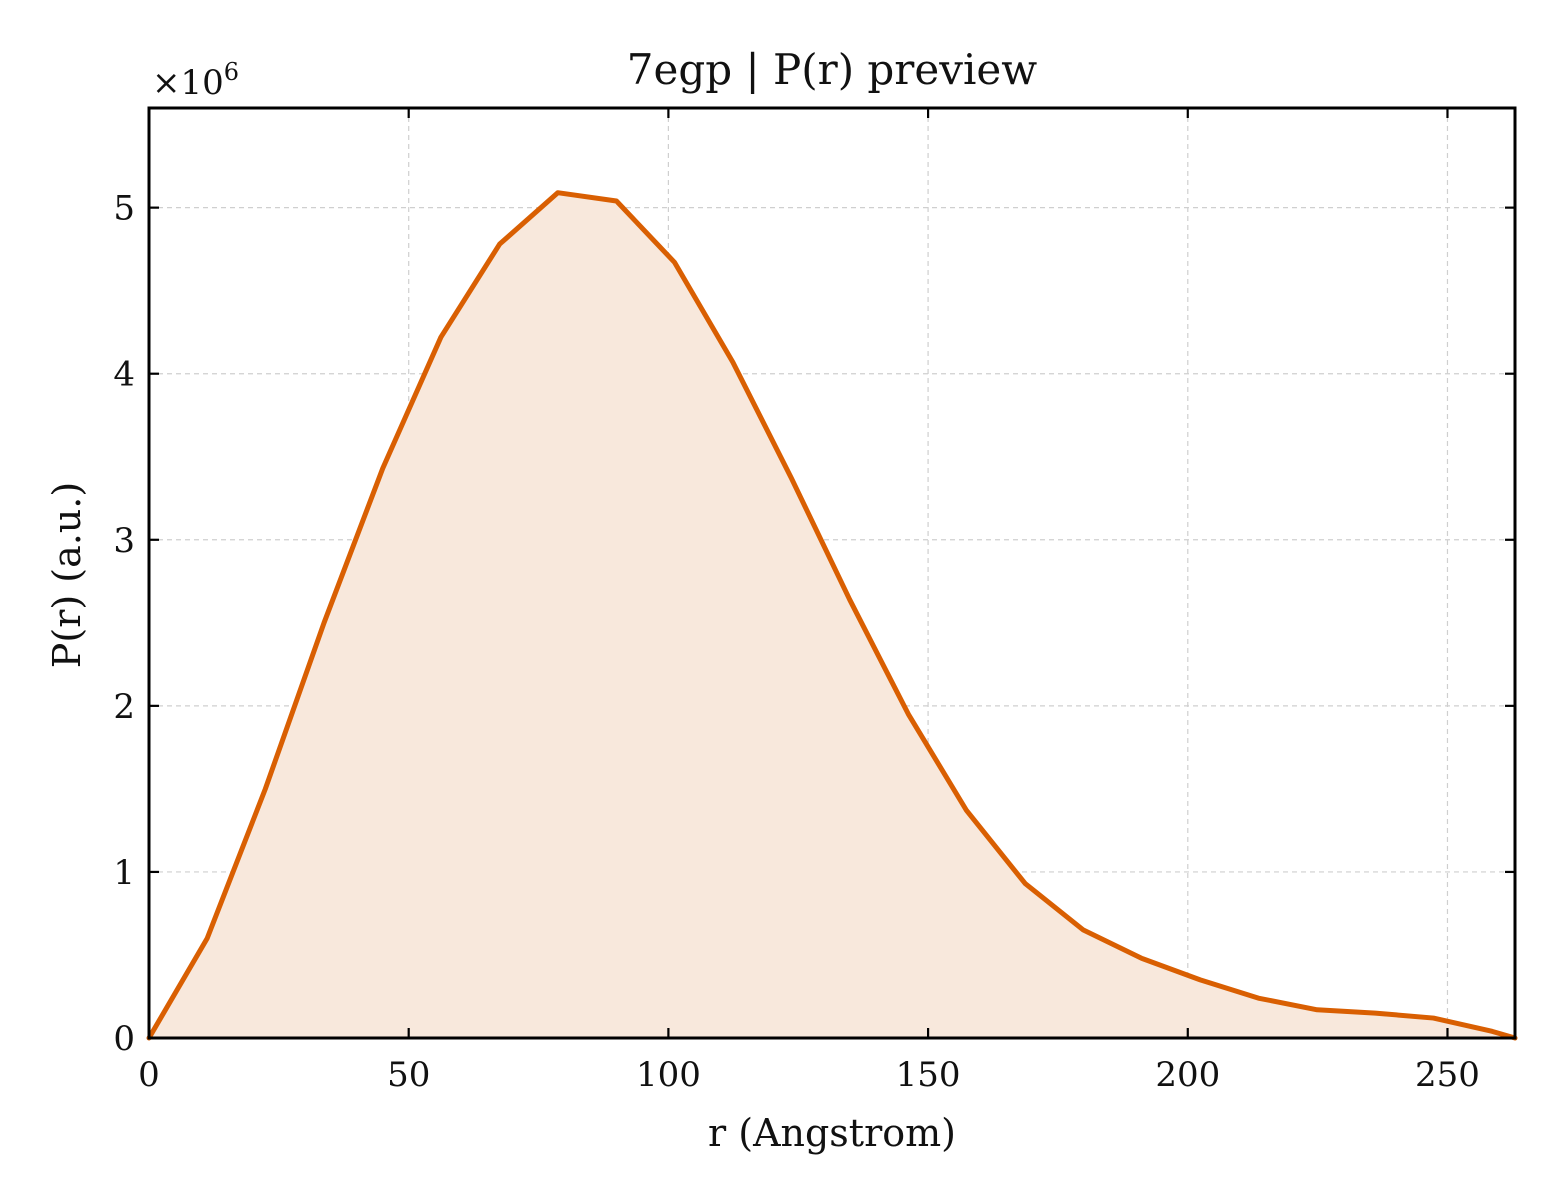 The height and width of the screenshot is (1200, 1560). Describe the element at coordinates (668, 1075) in the screenshot. I see `x-tick-label: 100` at that location.